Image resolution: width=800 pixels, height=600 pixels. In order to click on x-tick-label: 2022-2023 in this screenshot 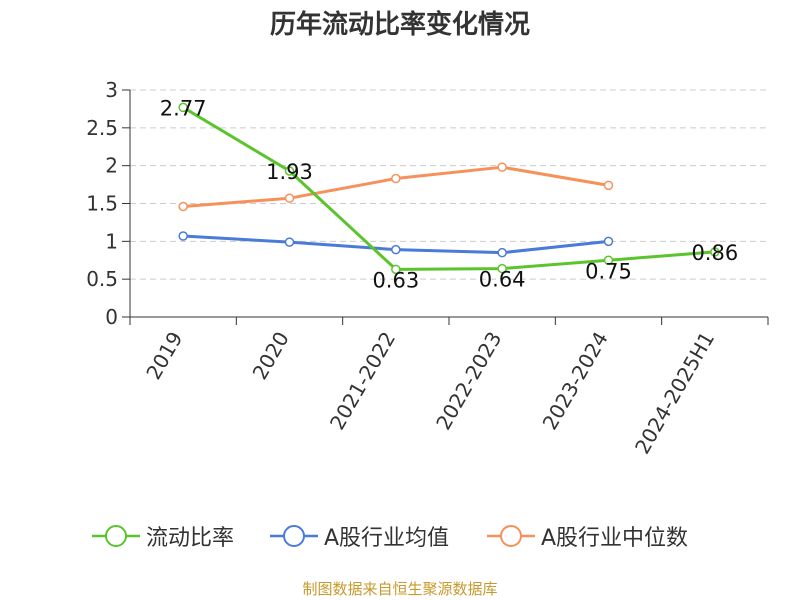, I will do `click(468, 380)`.